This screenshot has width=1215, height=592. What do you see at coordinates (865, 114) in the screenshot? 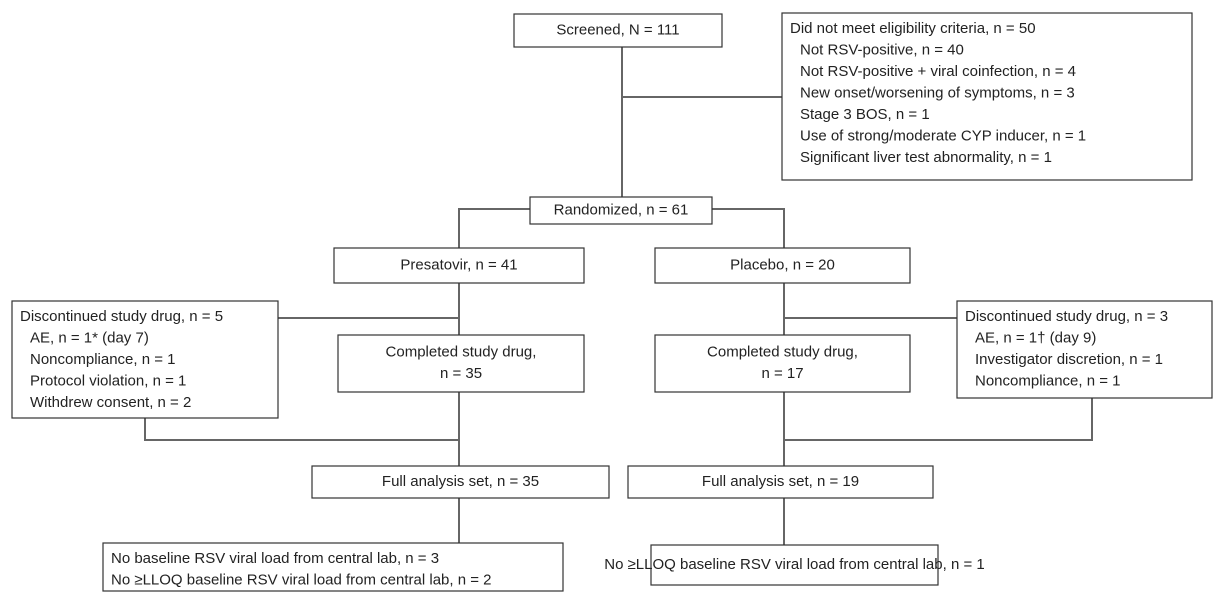
I see `box-line: Stage 3 BOS, n = 1` at bounding box center [865, 114].